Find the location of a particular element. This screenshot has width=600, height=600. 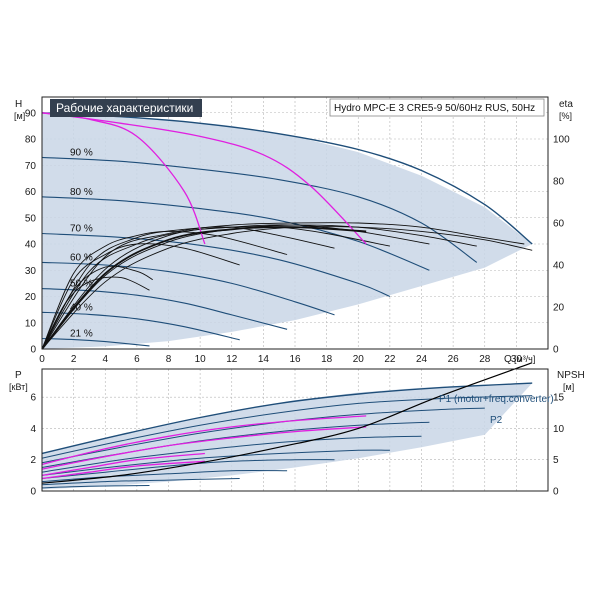

speed-label: 90 % is located at coordinates (81, 152).